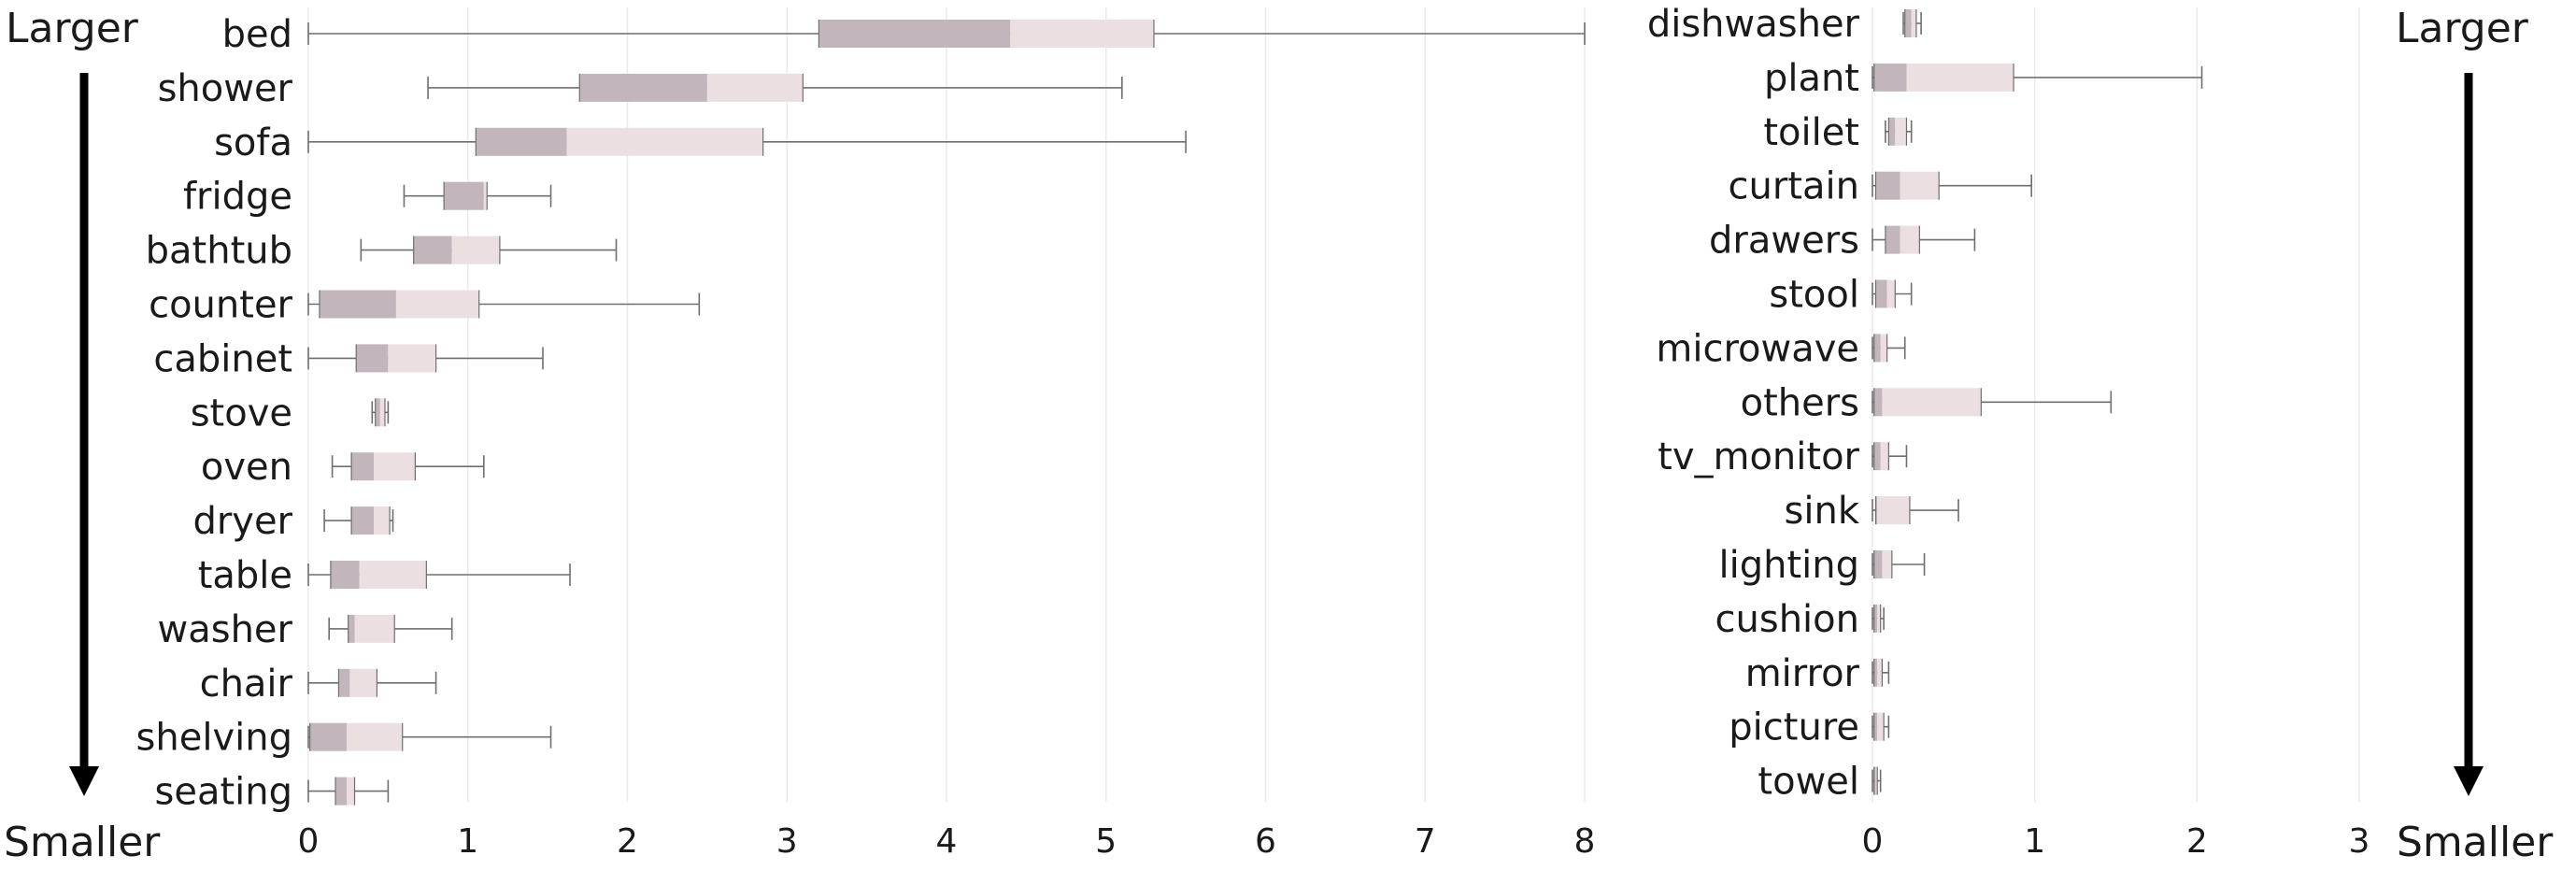 The image size is (2576, 870). I want to click on right-x-tick-label: 2, so click(2197, 841).